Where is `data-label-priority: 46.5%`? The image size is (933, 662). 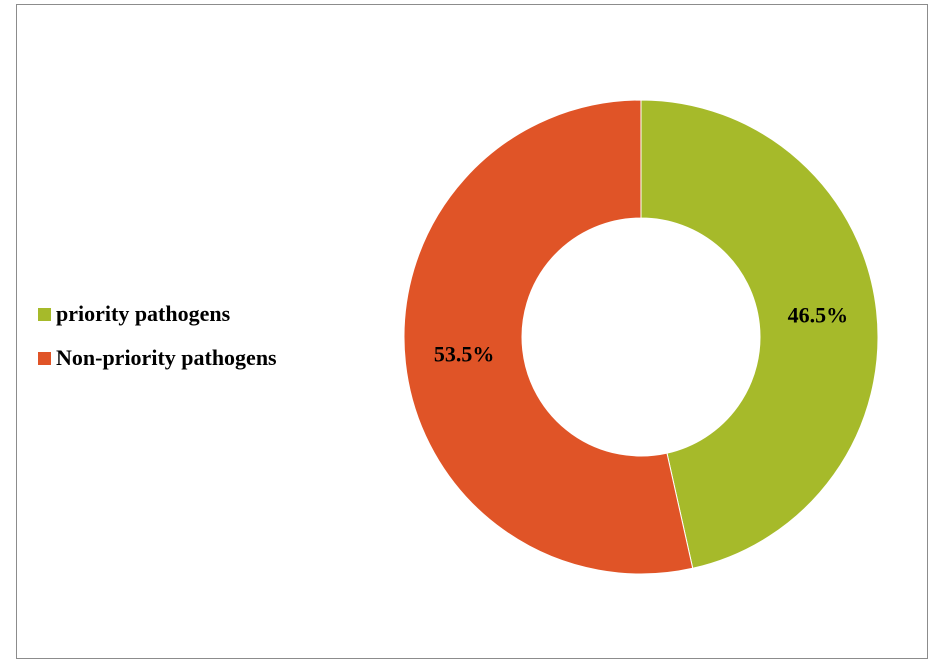
data-label-priority: 46.5% is located at coordinates (818, 315).